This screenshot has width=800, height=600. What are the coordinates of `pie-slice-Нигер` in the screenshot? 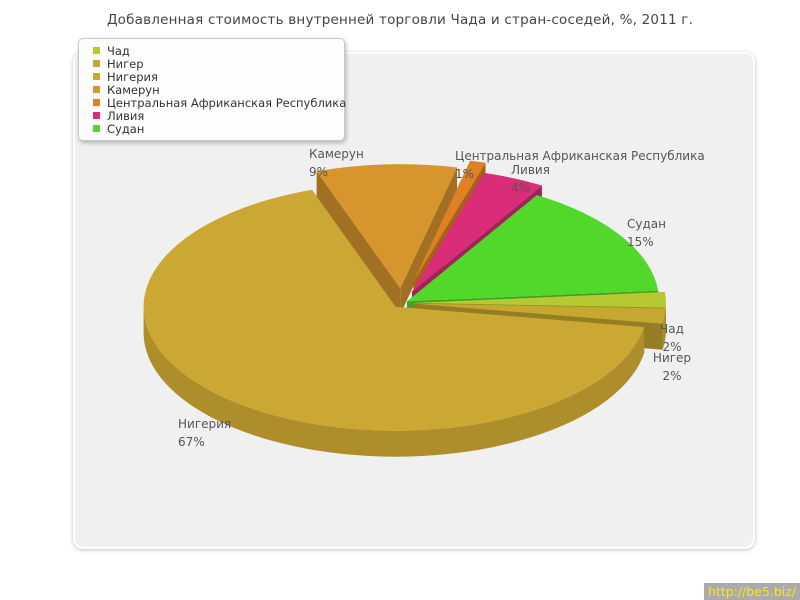 It's located at (539, 313).